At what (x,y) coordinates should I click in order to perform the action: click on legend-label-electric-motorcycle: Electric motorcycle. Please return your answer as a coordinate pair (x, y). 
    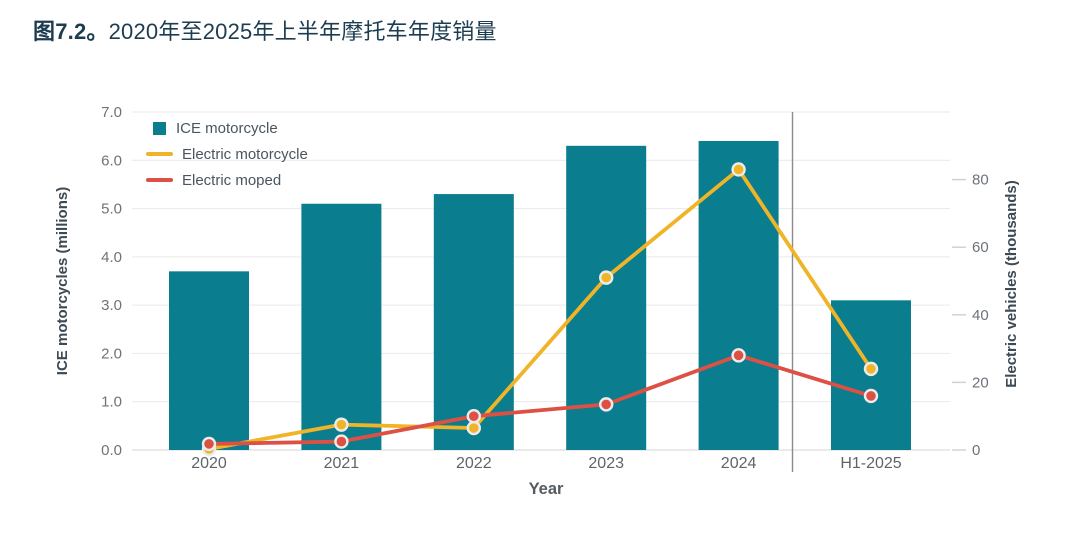
    Looking at the image, I should click on (245, 154).